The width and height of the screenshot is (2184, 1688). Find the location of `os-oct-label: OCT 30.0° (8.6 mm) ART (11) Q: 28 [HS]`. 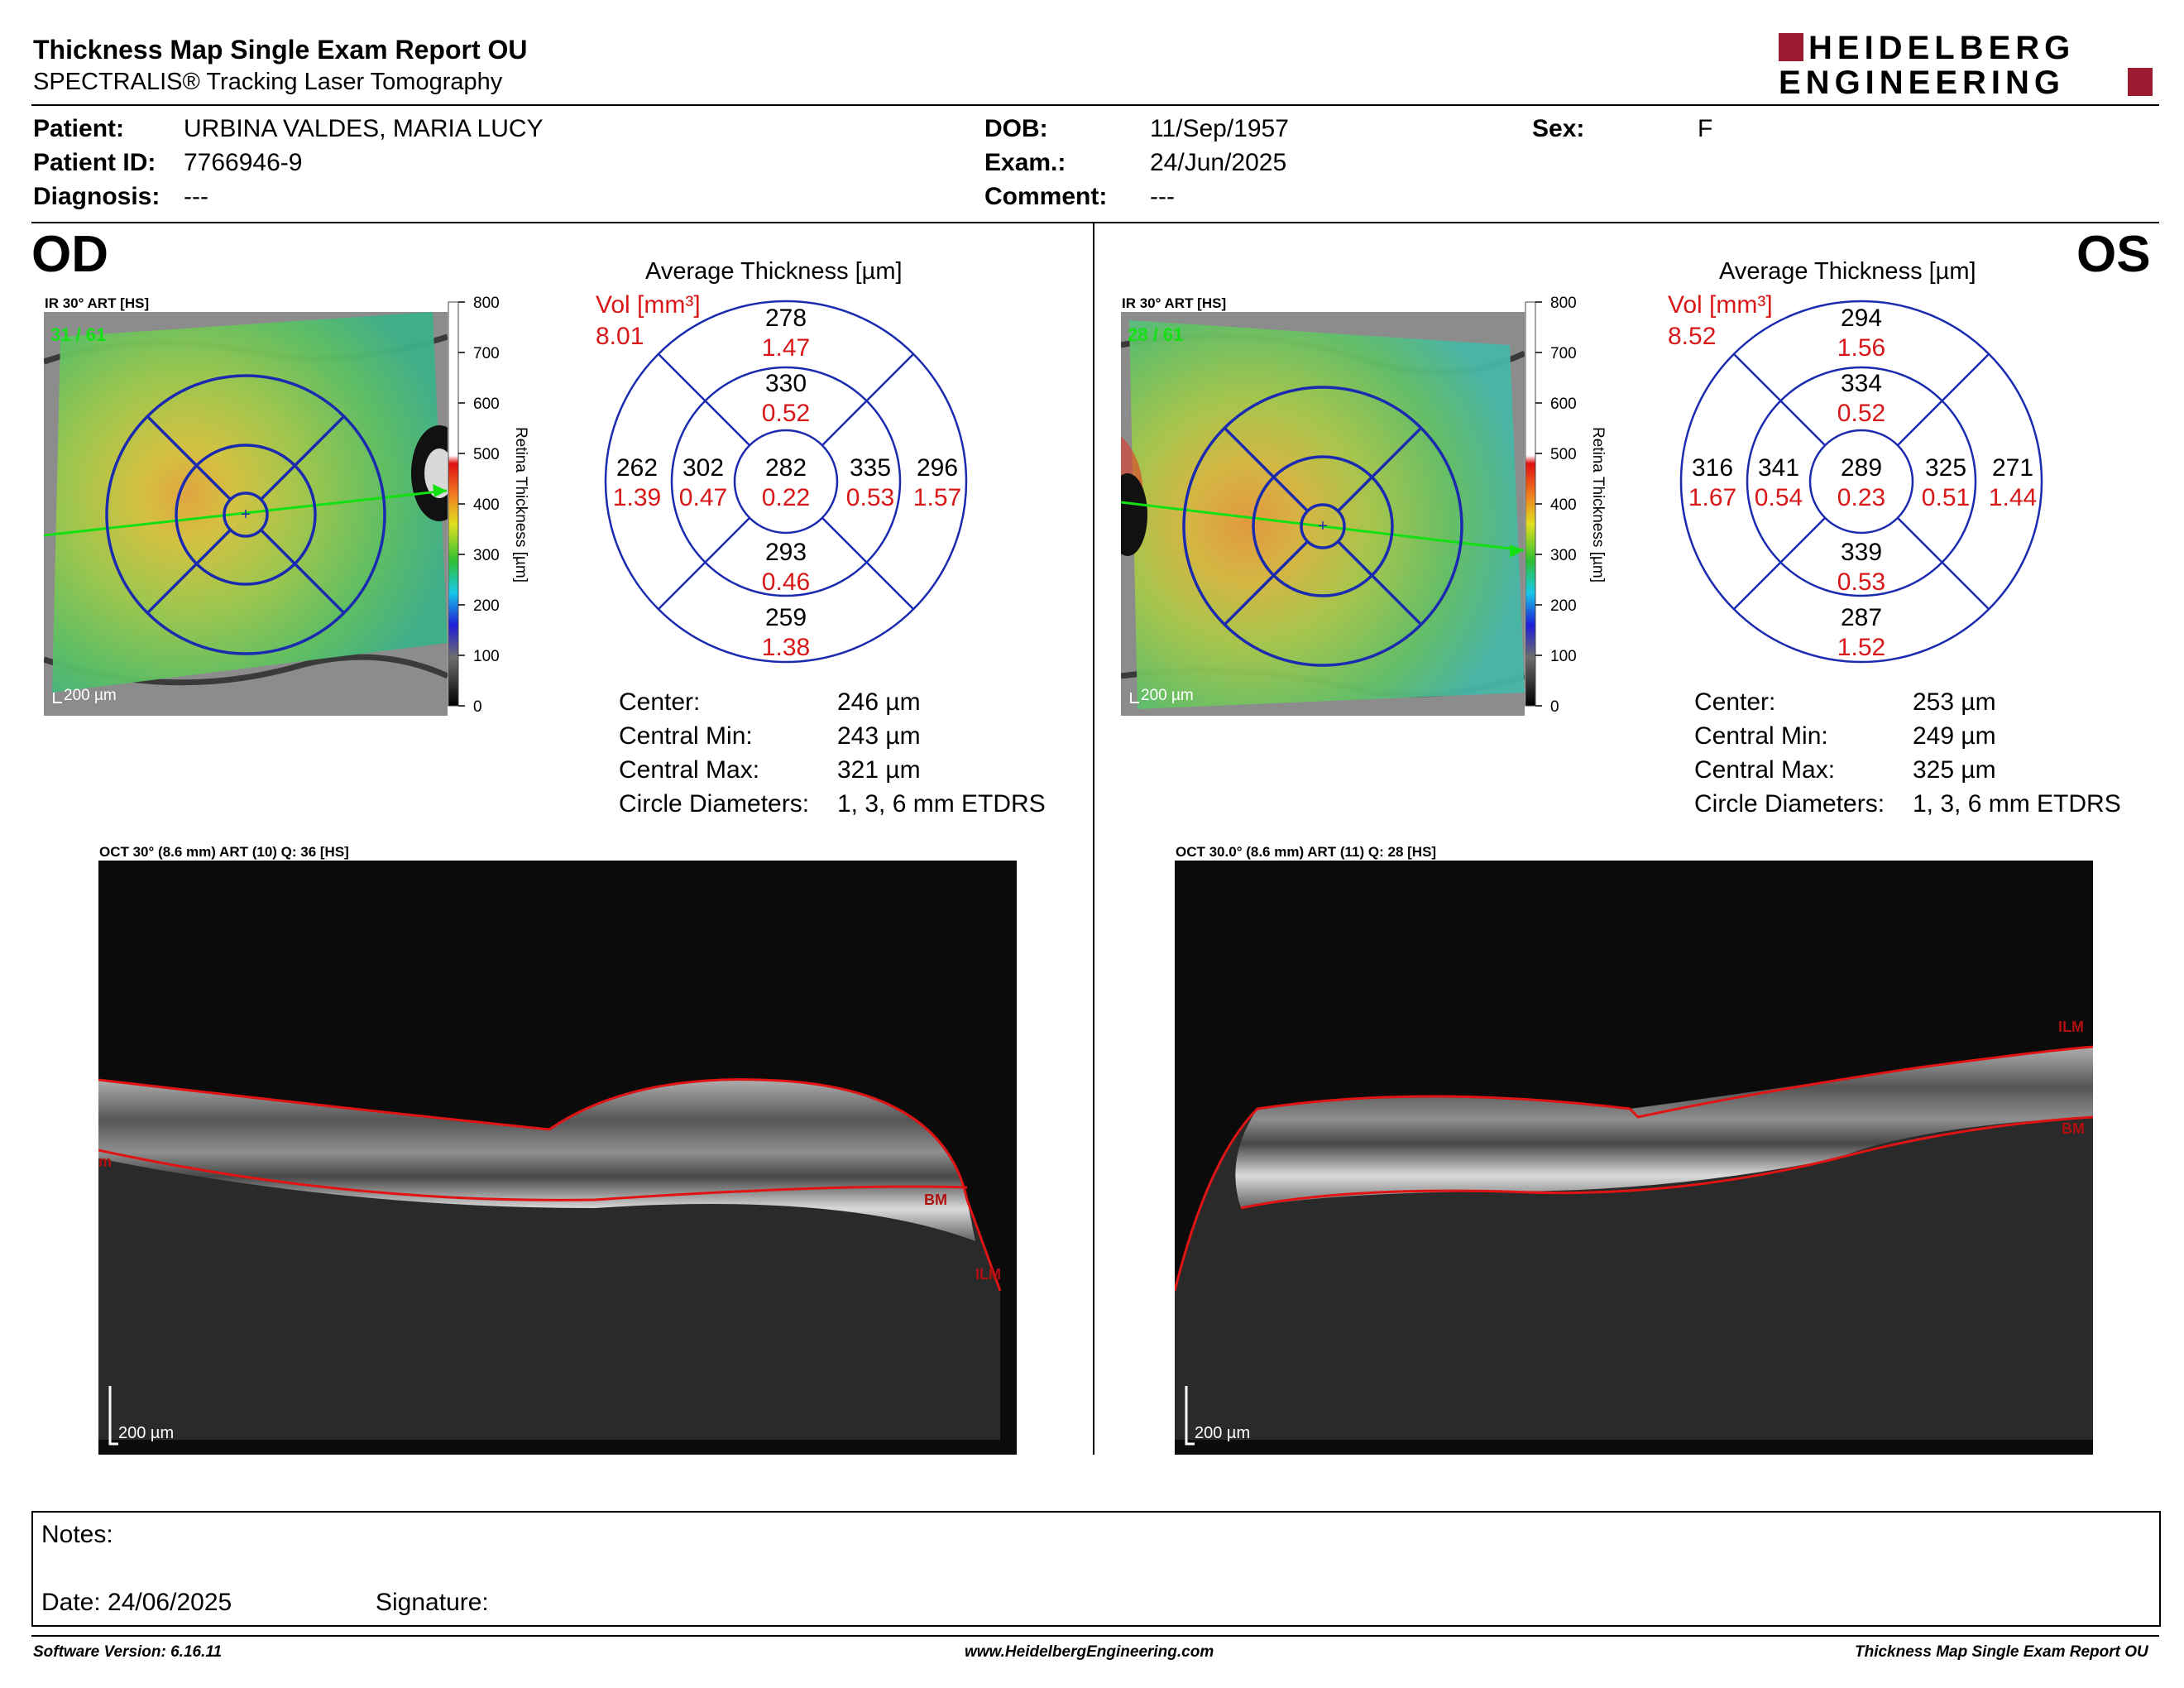

os-oct-label: OCT 30.0° (8.6 mm) ART (11) Q: 28 [HS] is located at coordinates (1306, 852).